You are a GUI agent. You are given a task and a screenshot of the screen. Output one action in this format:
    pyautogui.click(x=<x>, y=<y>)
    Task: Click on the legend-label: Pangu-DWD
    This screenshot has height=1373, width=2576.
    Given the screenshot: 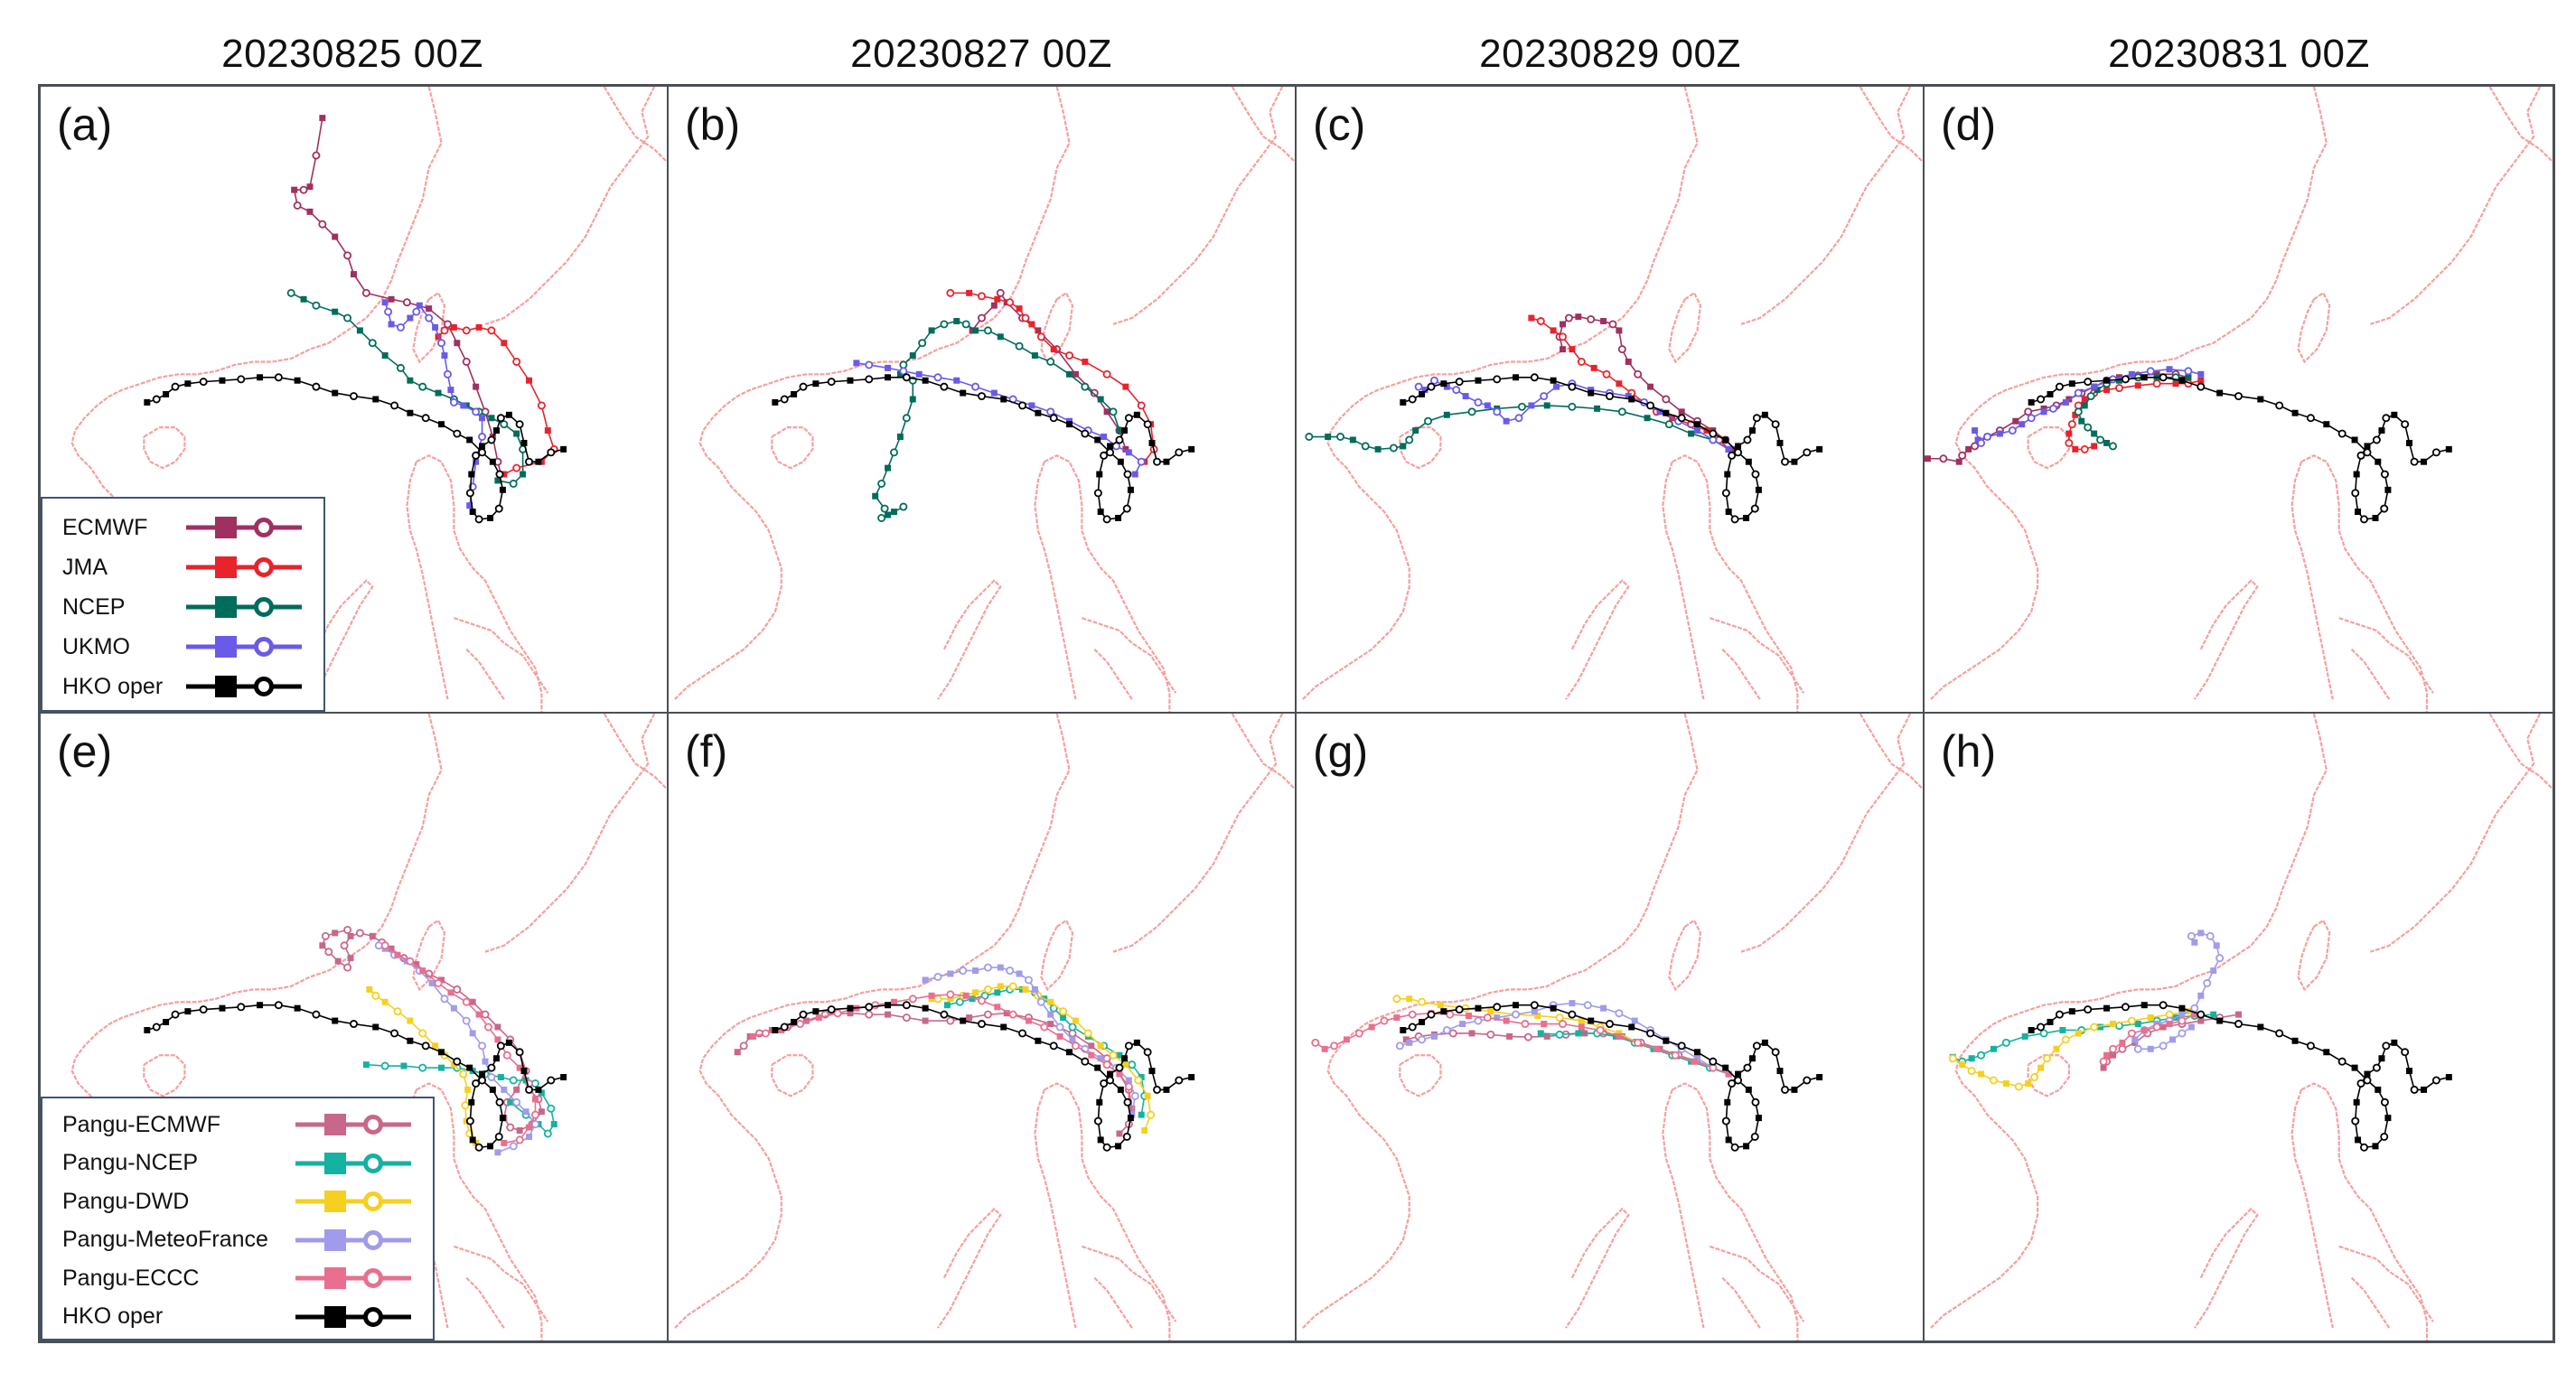 What is the action you would take?
    pyautogui.click(x=126, y=1201)
    